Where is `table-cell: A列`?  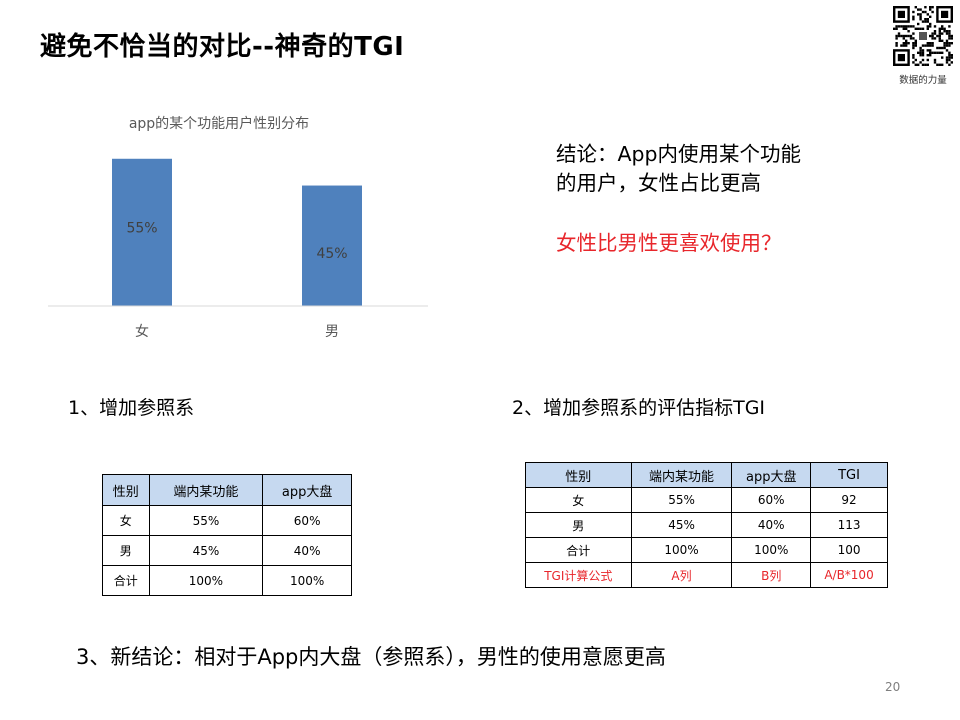
table-cell: A列 is located at coordinates (681, 575).